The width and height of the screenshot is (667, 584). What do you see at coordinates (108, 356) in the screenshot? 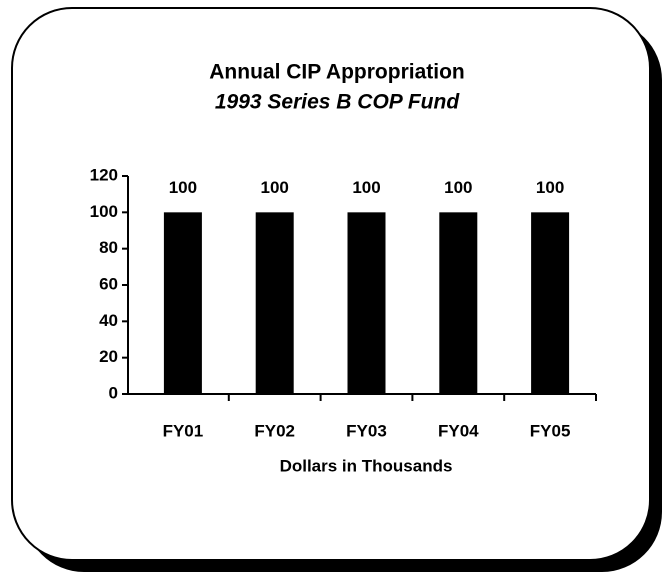
I see `y-tick-label: 20` at bounding box center [108, 356].